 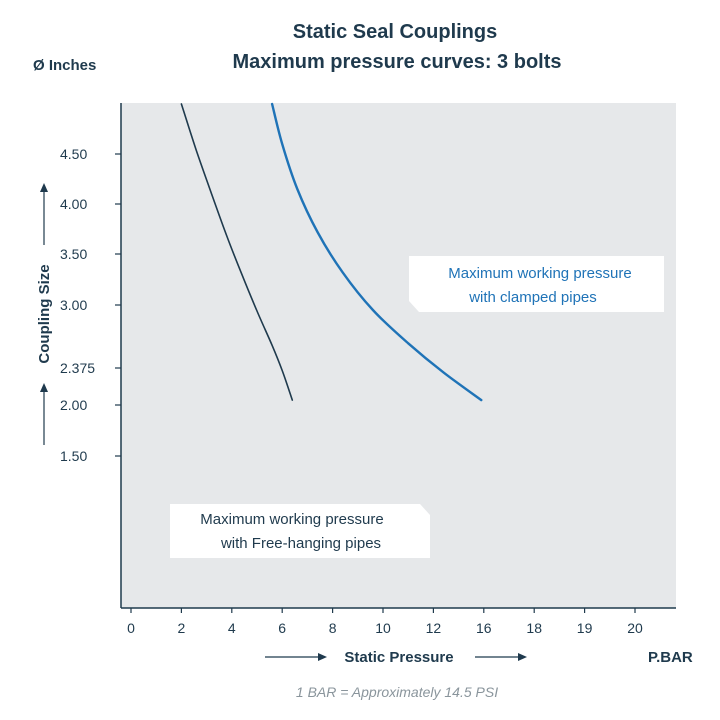 I want to click on y-tick-label: 1.50, so click(x=73, y=456).